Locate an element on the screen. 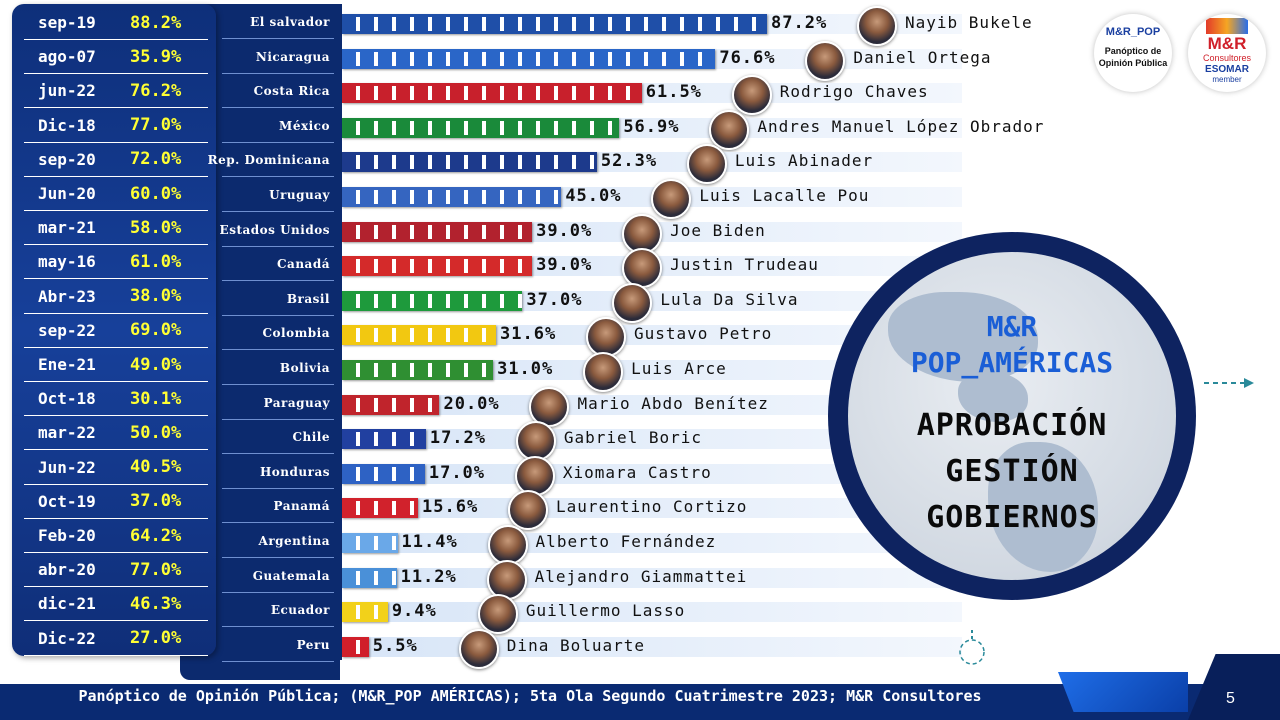 Image resolution: width=1280 pixels, height=720 pixels. country-label: Rep. Dominicana is located at coordinates (268, 160).